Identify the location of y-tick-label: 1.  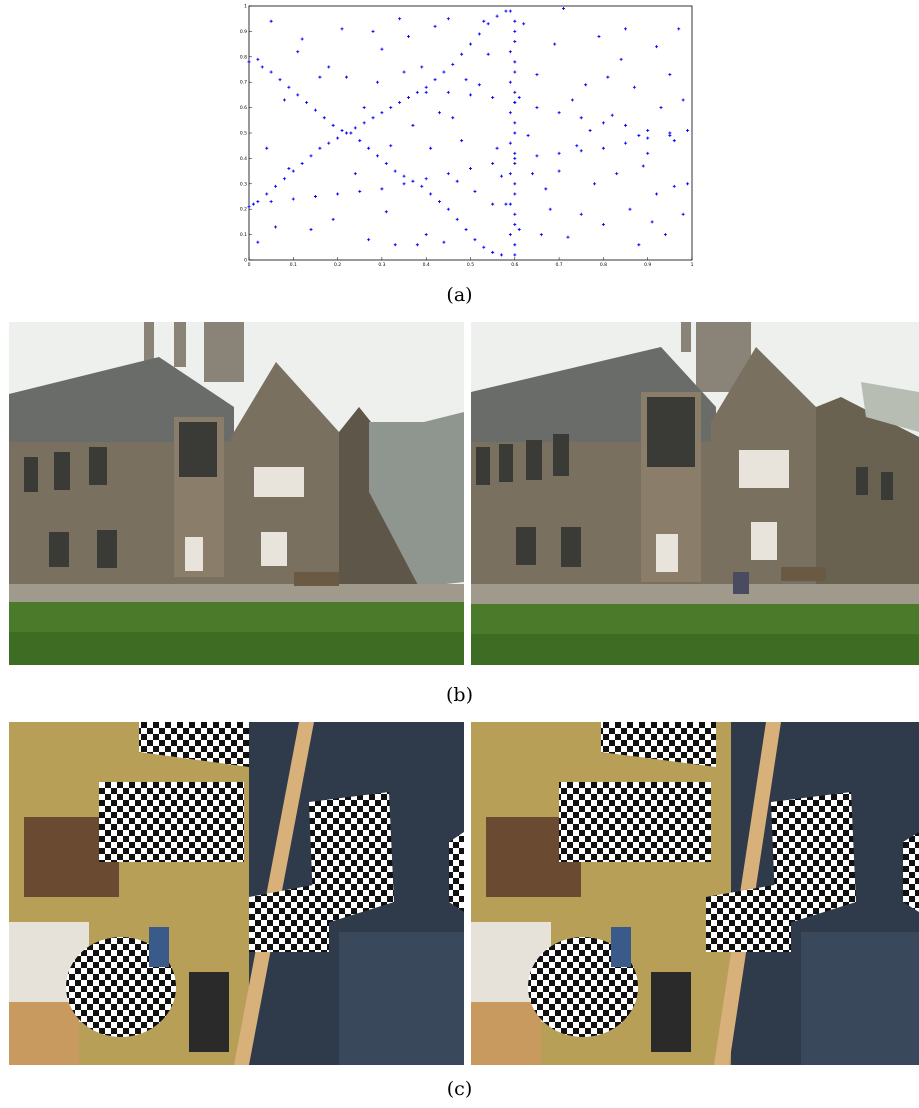
(245, 7).